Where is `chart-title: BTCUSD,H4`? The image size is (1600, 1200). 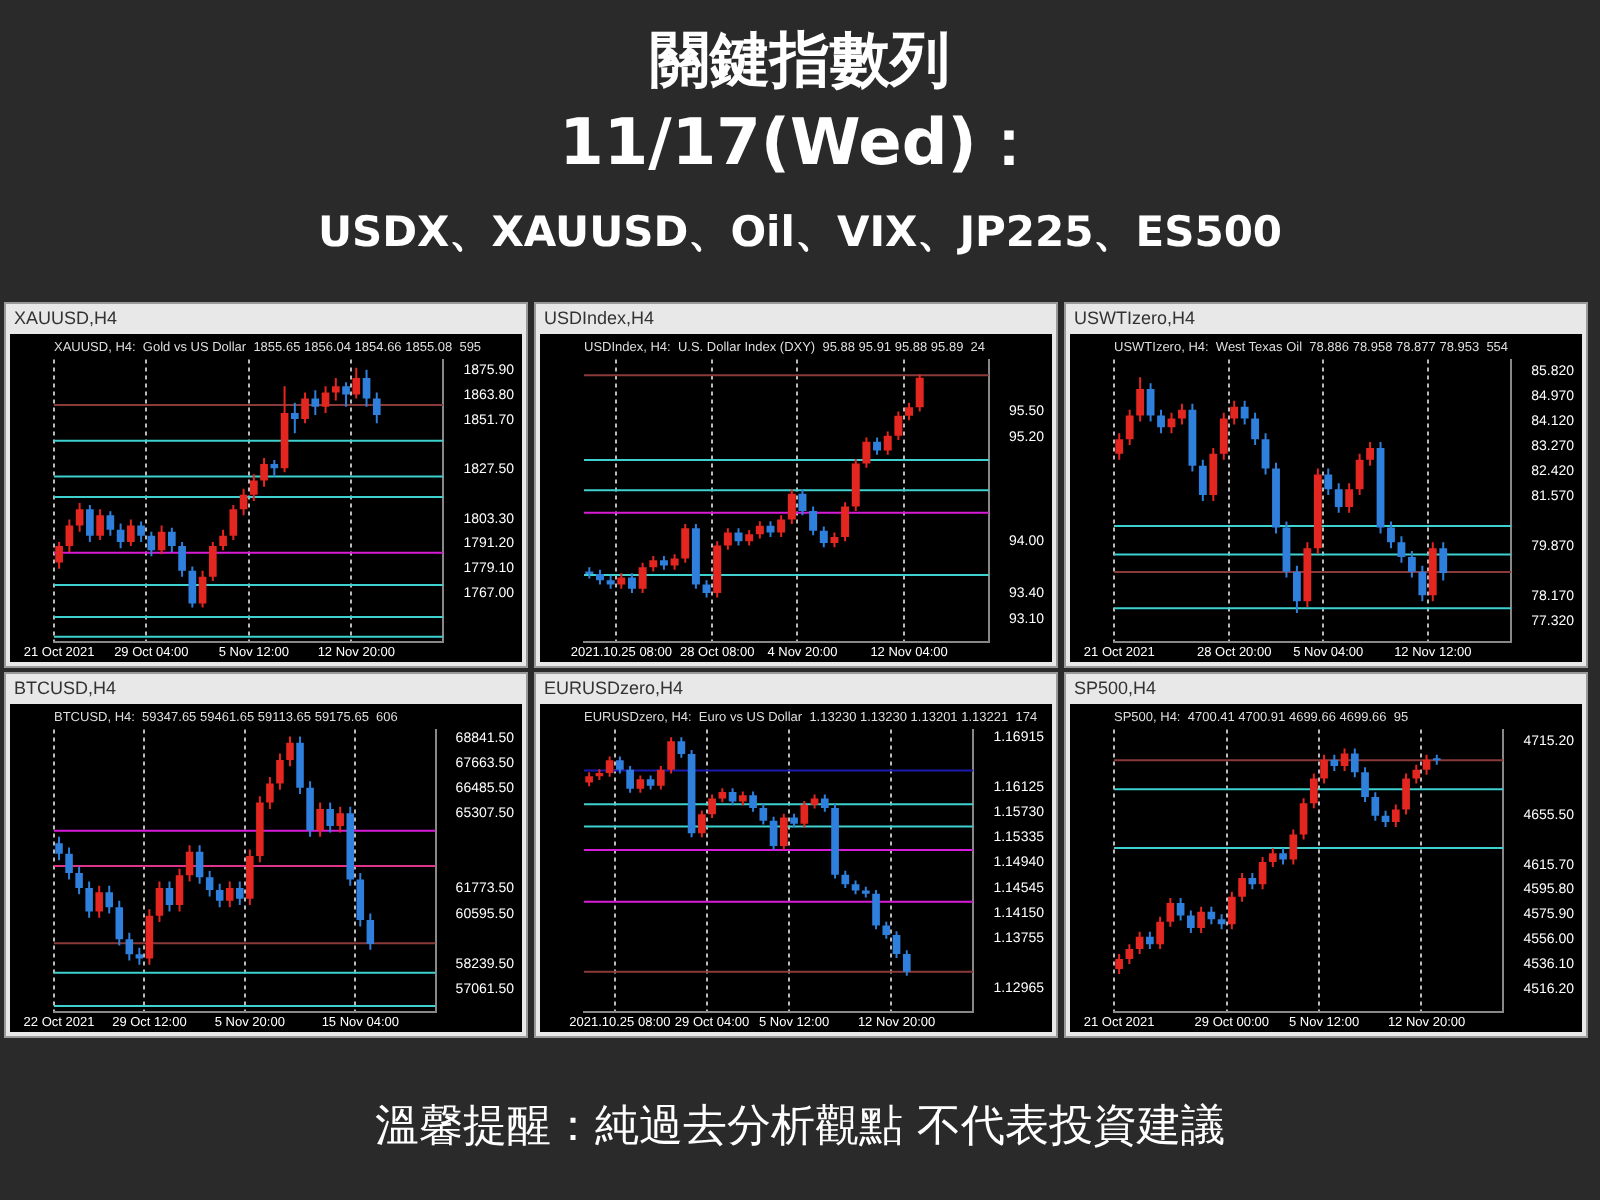 chart-title: BTCUSD,H4 is located at coordinates (65, 689).